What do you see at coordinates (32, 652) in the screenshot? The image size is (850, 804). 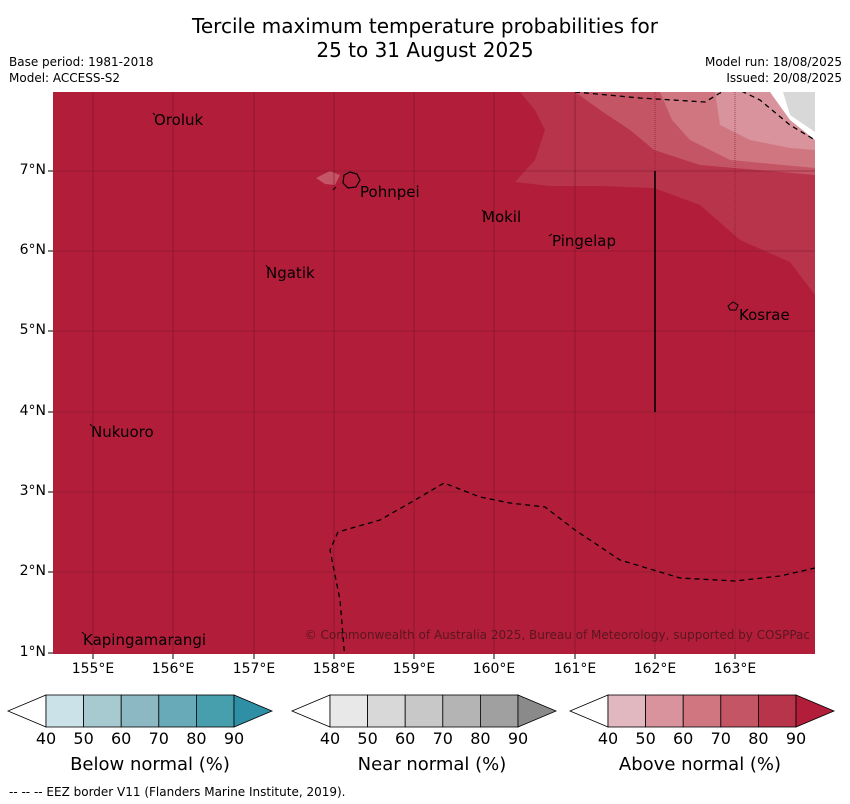 I see `y-tick-label: 1°N` at bounding box center [32, 652].